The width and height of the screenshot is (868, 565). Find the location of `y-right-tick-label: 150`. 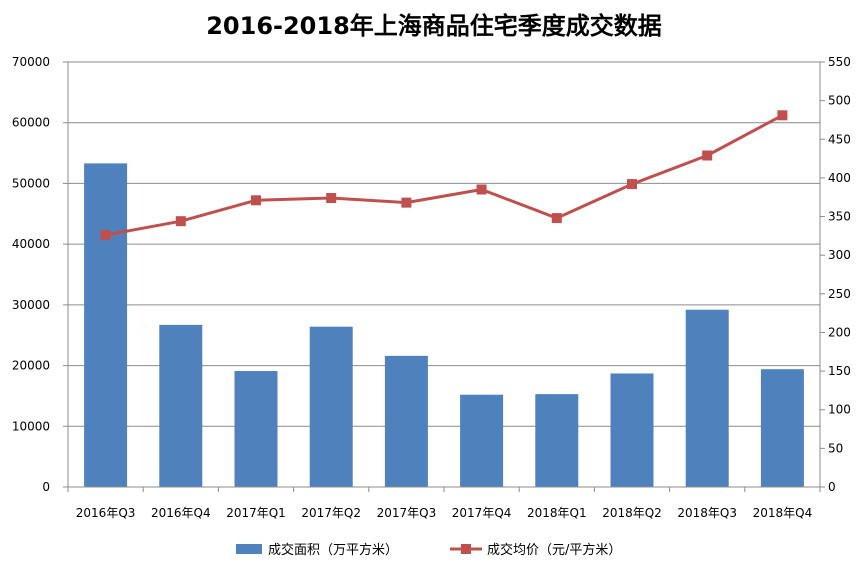

y-right-tick-label: 150 is located at coordinates (839, 371).